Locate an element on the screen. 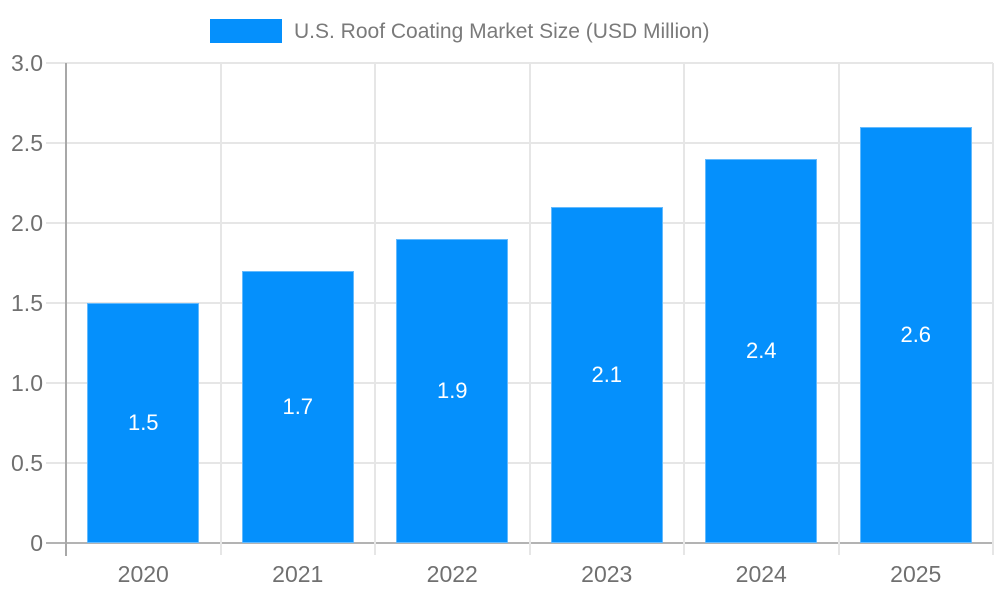 The height and width of the screenshot is (600, 1000). x-axis-label: 2024 is located at coordinates (761, 574).